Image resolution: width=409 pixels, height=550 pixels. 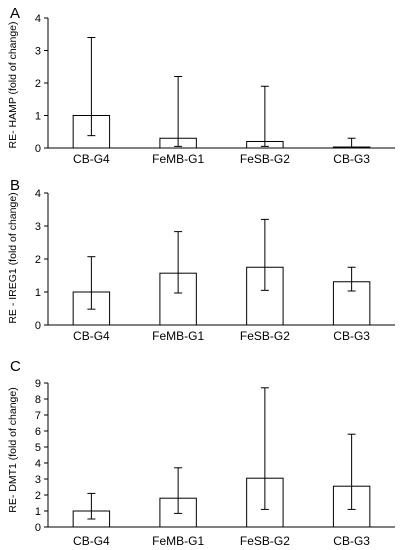 I want to click on y-tick-label: 6, so click(x=38, y=432).